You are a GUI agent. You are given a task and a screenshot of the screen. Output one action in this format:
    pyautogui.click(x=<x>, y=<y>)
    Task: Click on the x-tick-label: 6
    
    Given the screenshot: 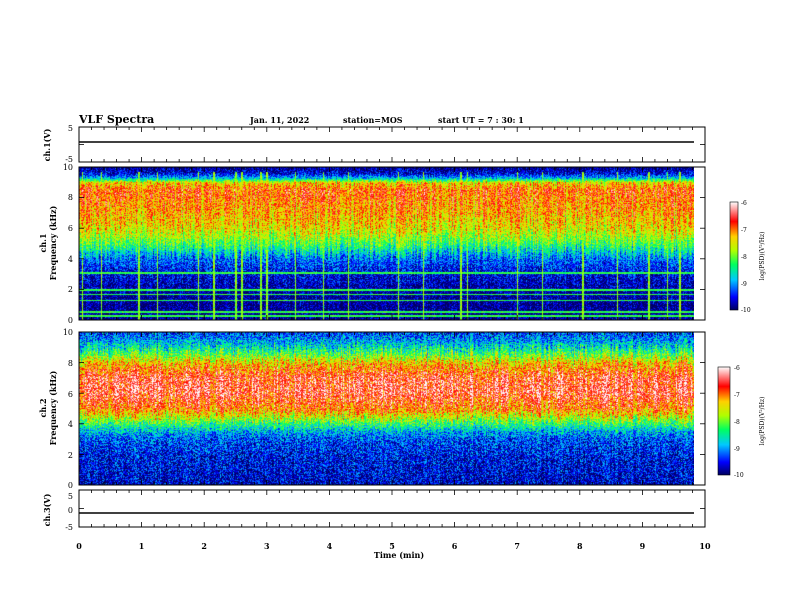 What is the action you would take?
    pyautogui.click(x=455, y=546)
    